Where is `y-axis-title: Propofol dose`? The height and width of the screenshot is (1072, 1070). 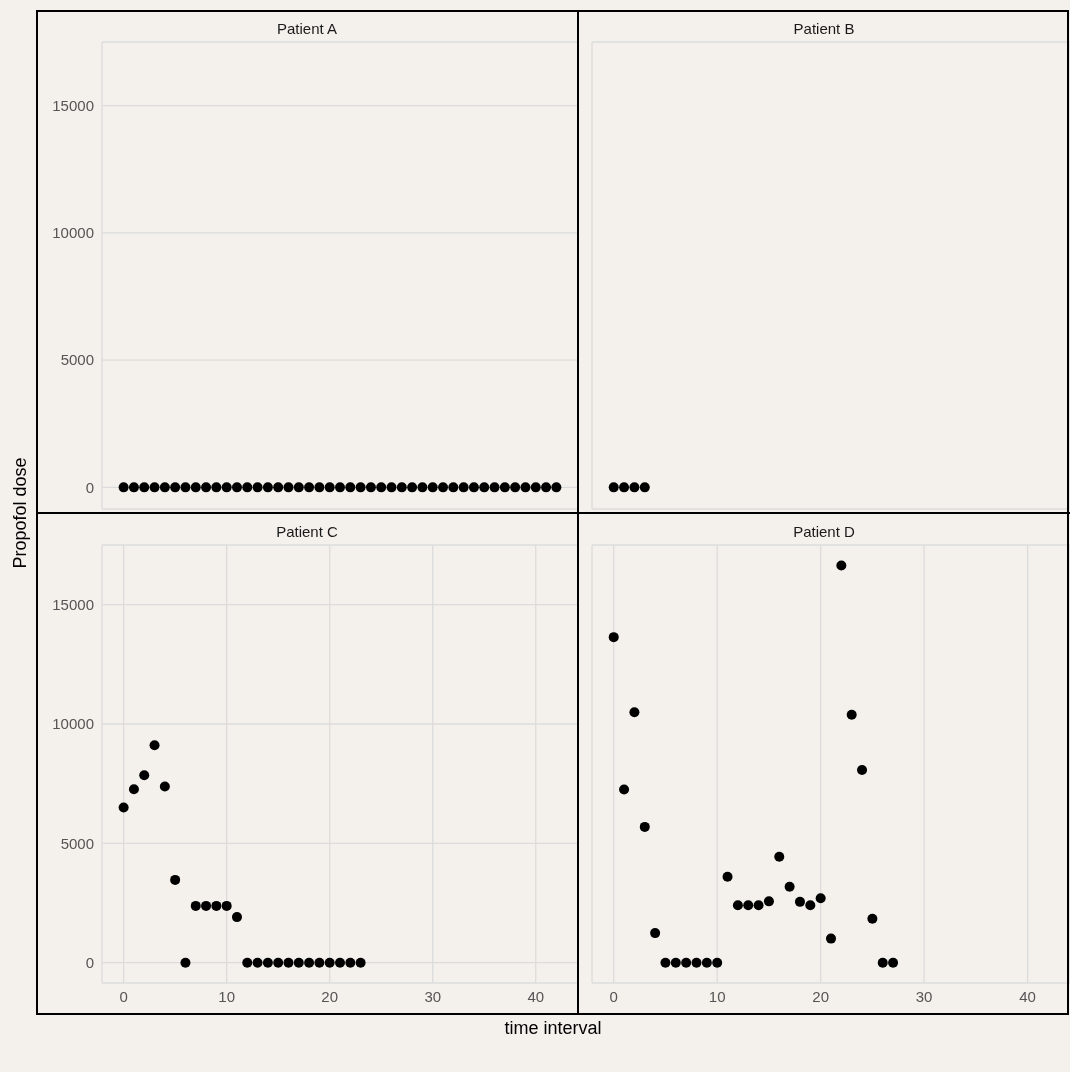 y-axis-title: Propofol dose is located at coordinates (20, 513).